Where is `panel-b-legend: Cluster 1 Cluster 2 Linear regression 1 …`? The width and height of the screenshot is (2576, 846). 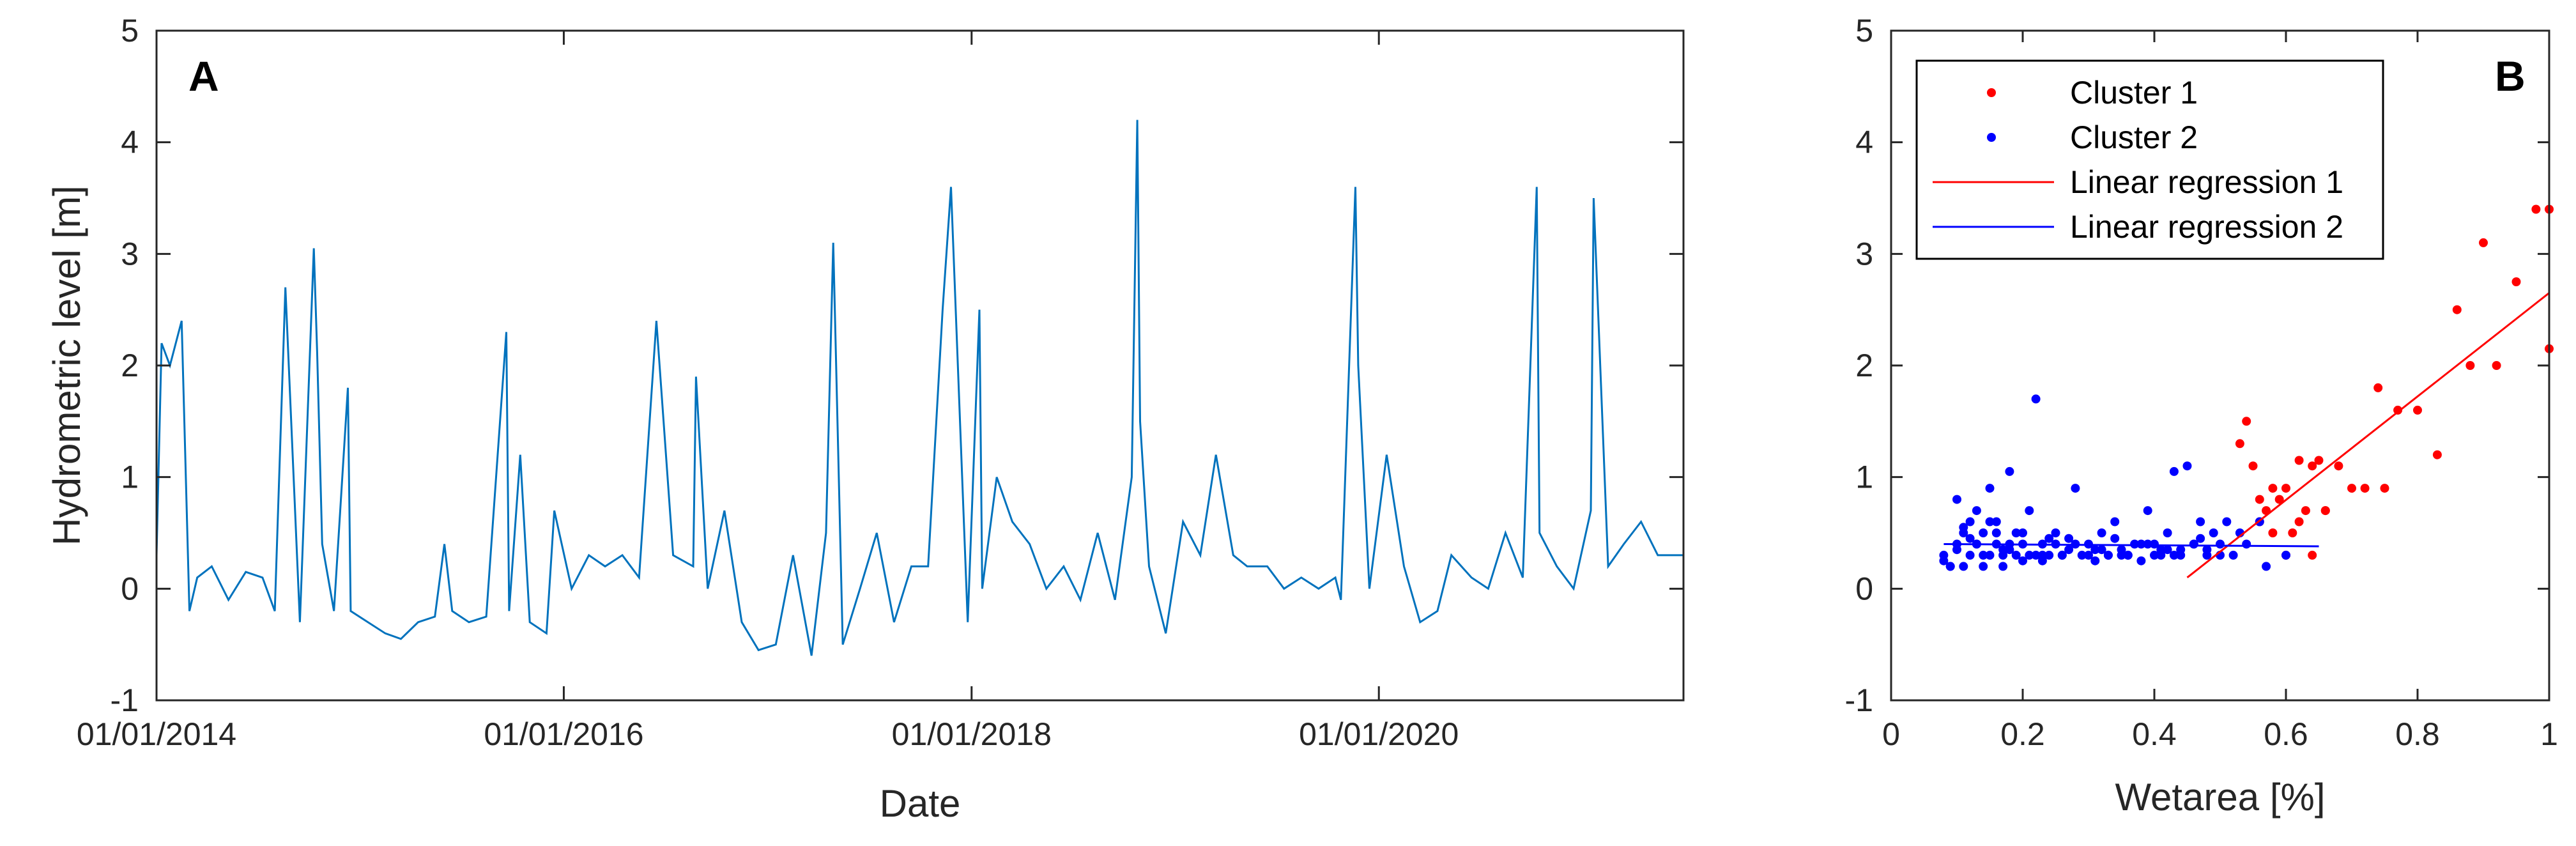 panel-b-legend: Cluster 1 Cluster 2 Linear regression 1 … is located at coordinates (2149, 159).